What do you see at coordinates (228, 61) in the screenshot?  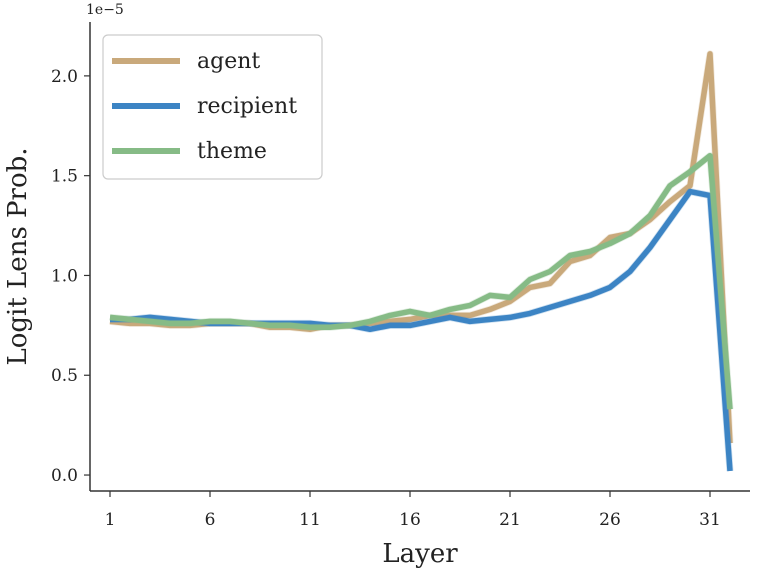 I see `legend-label-agent: agent` at bounding box center [228, 61].